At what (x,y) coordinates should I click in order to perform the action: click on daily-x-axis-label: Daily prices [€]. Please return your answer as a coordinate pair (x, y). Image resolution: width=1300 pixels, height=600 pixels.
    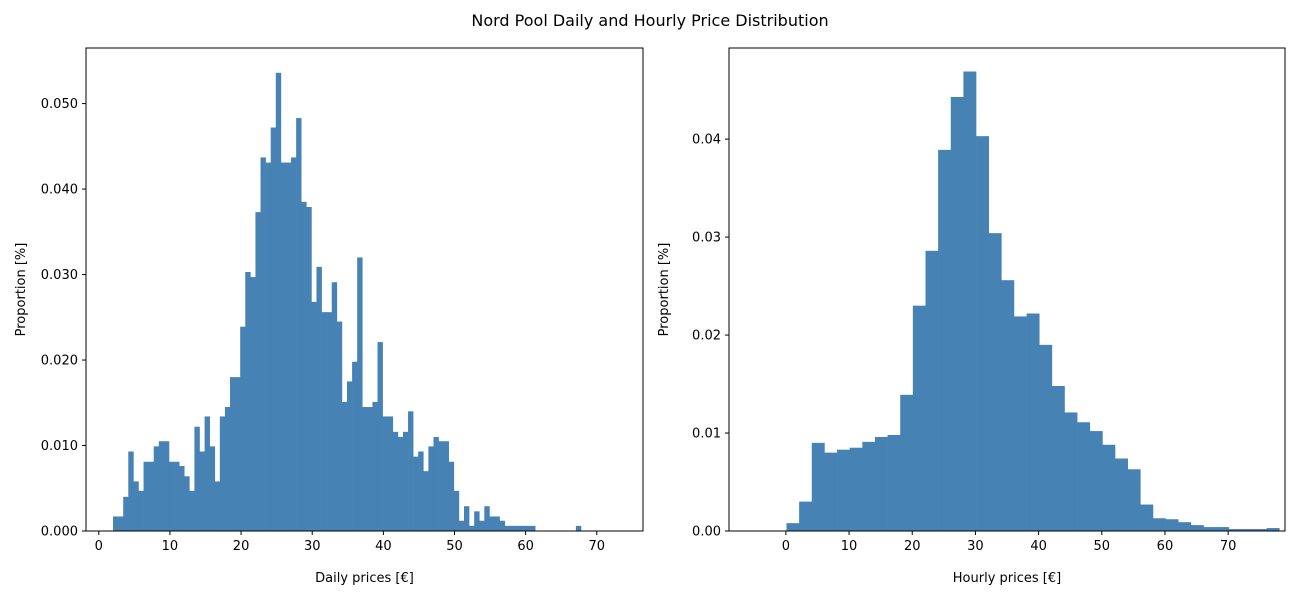
    Looking at the image, I should click on (364, 578).